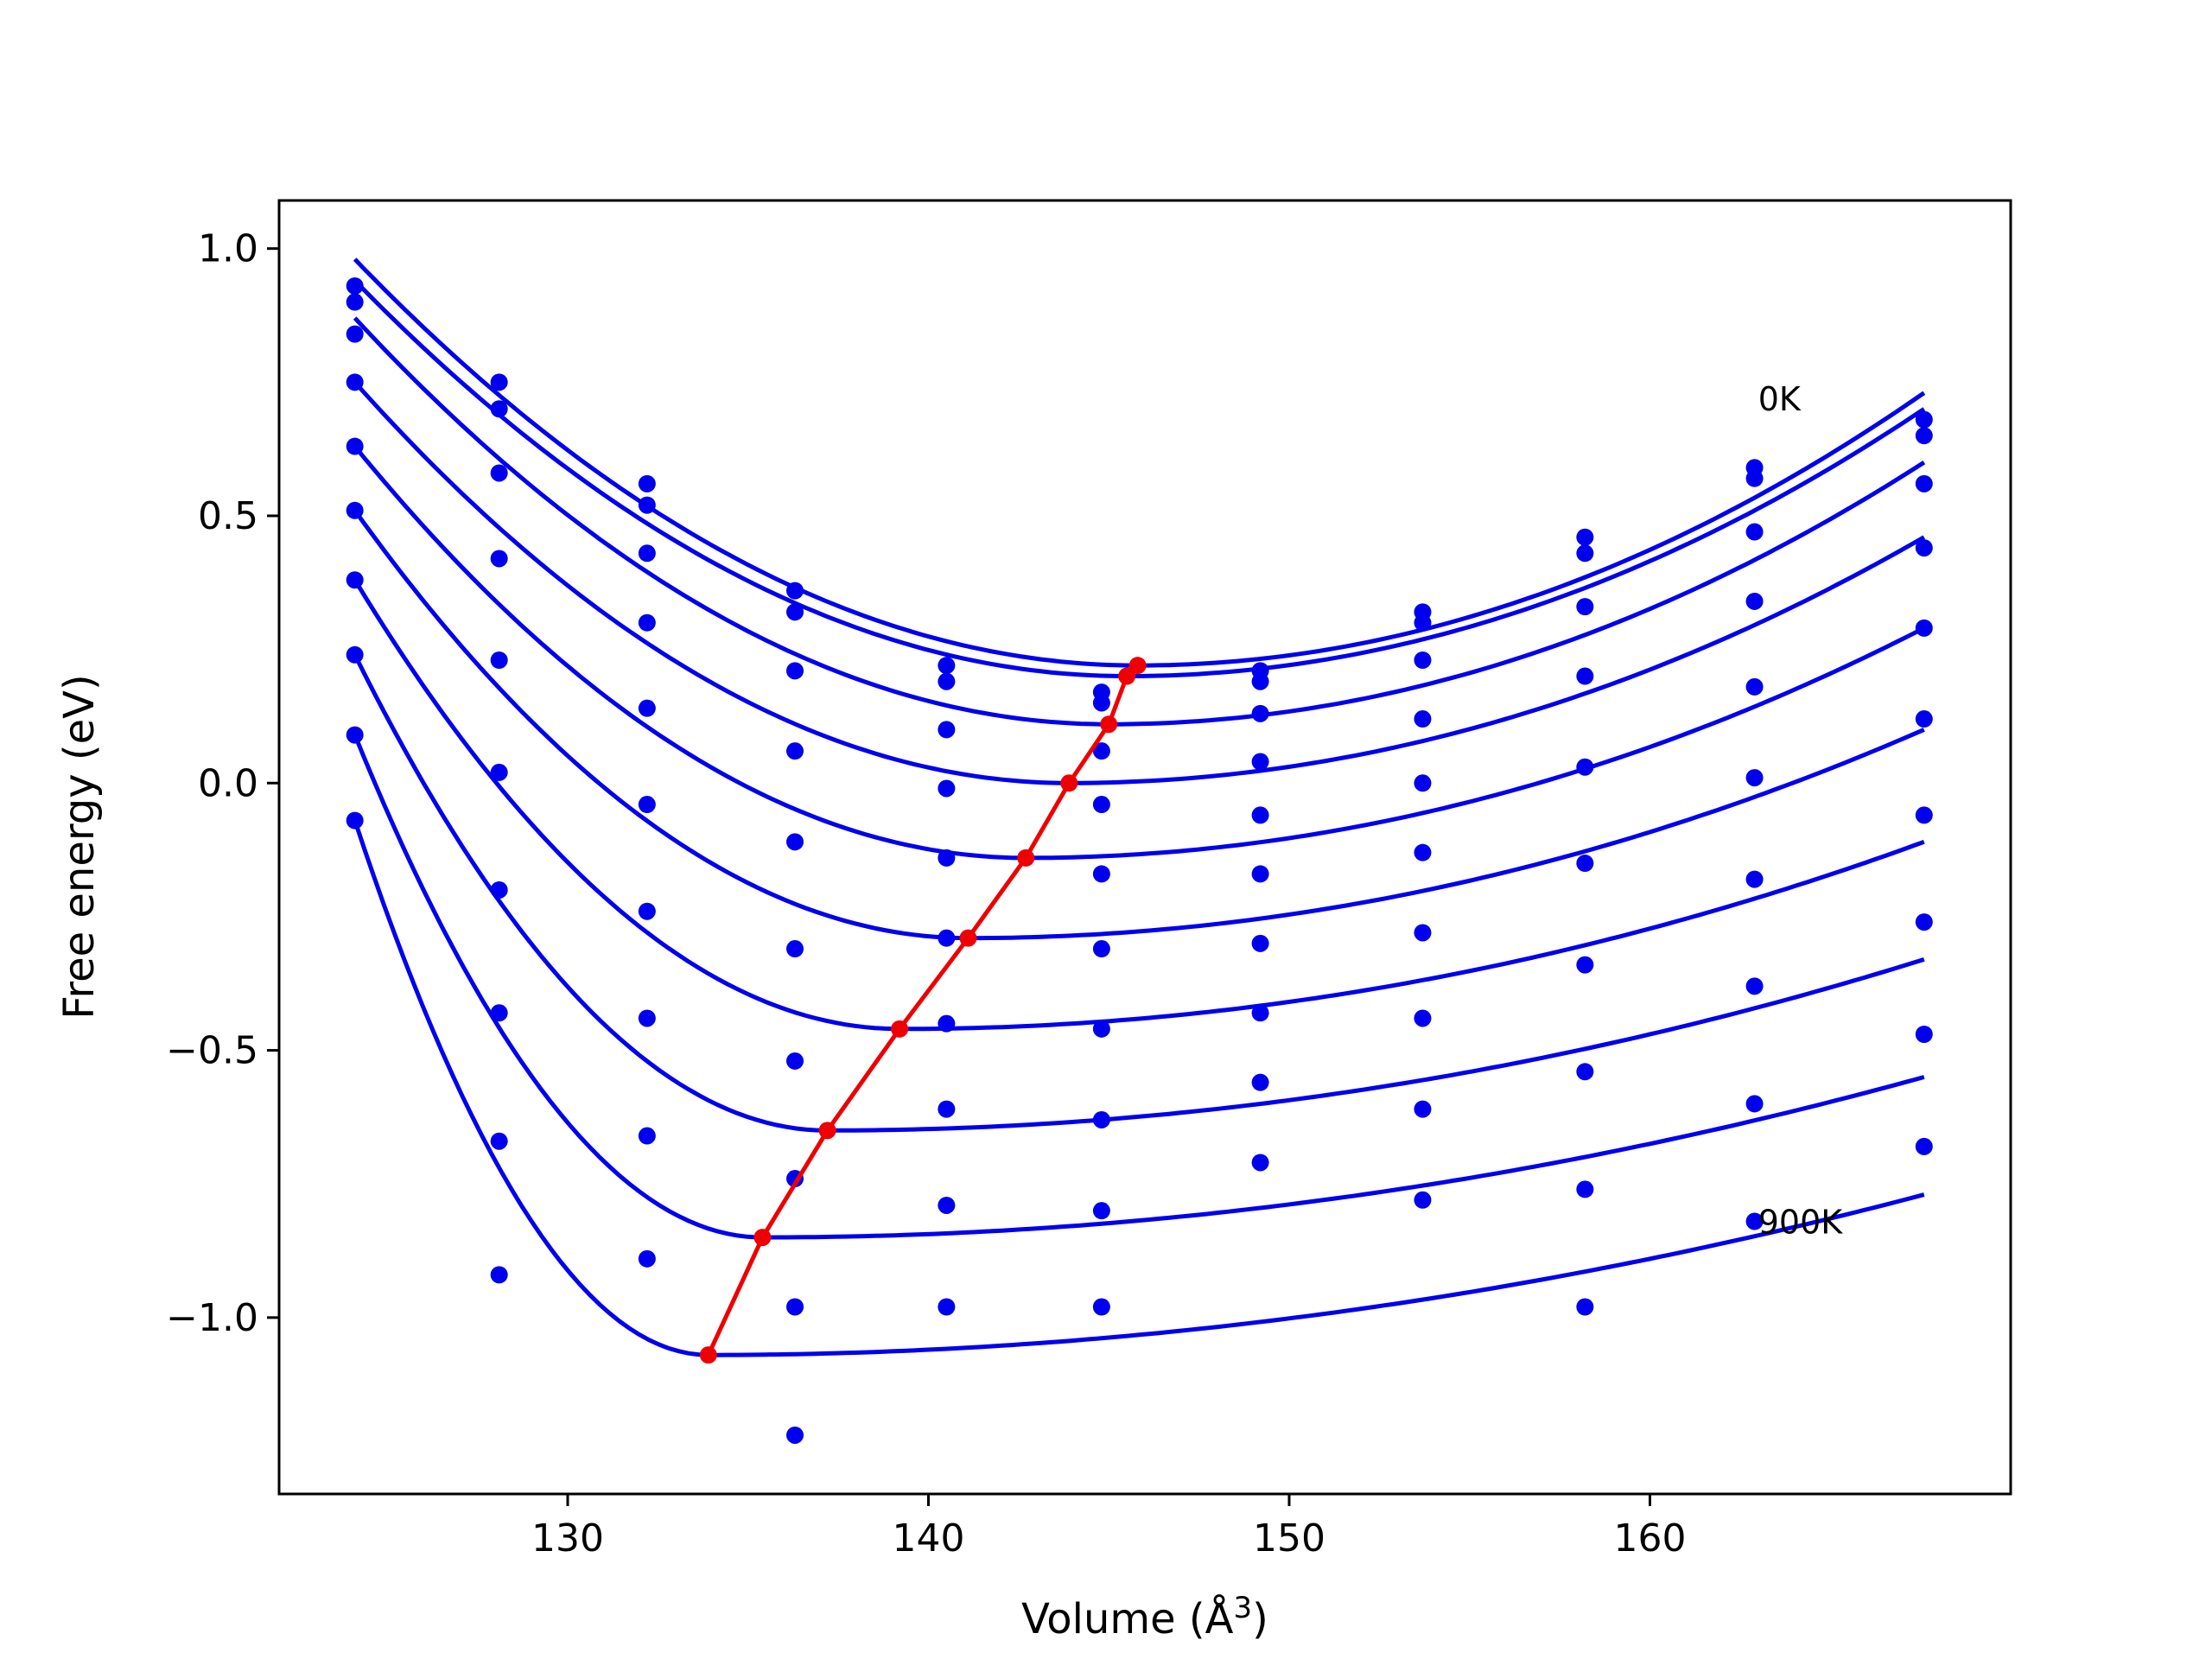 This screenshot has height=1659, width=2212. I want to click on x-tick-label: 160, so click(1650, 1538).